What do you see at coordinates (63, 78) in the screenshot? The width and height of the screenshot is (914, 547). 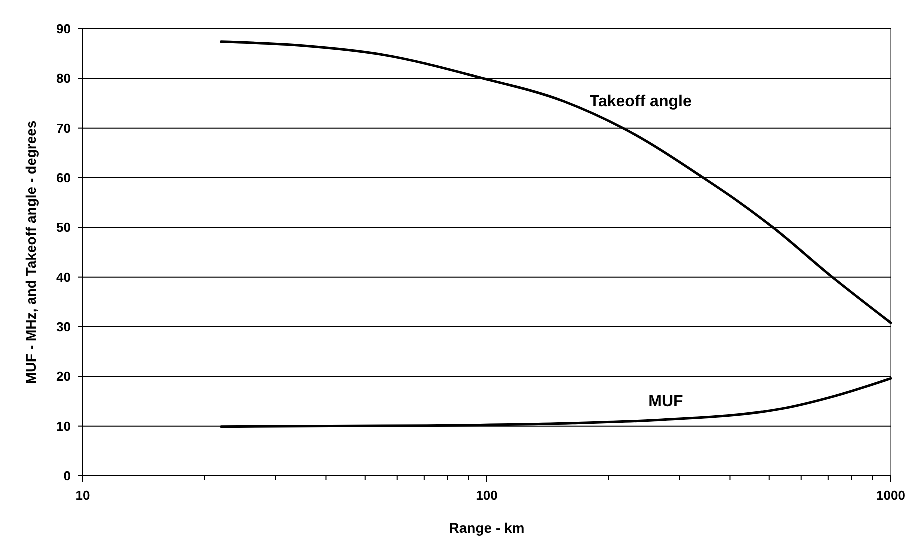 I see `y-tick-label: 80` at bounding box center [63, 78].